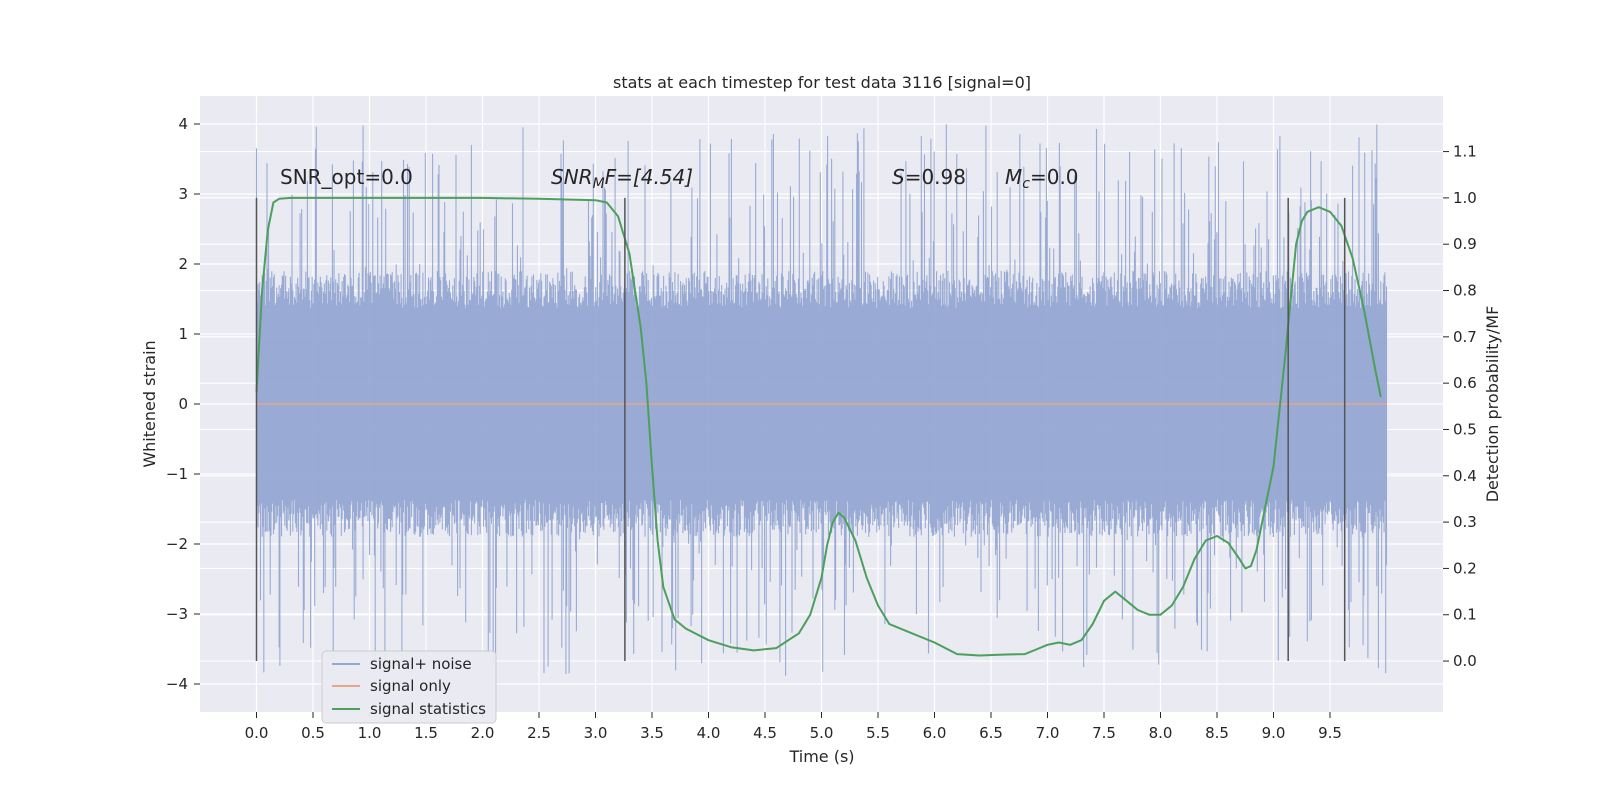 The image size is (1600, 800). I want to click on s-value: =0.98, so click(935, 177).